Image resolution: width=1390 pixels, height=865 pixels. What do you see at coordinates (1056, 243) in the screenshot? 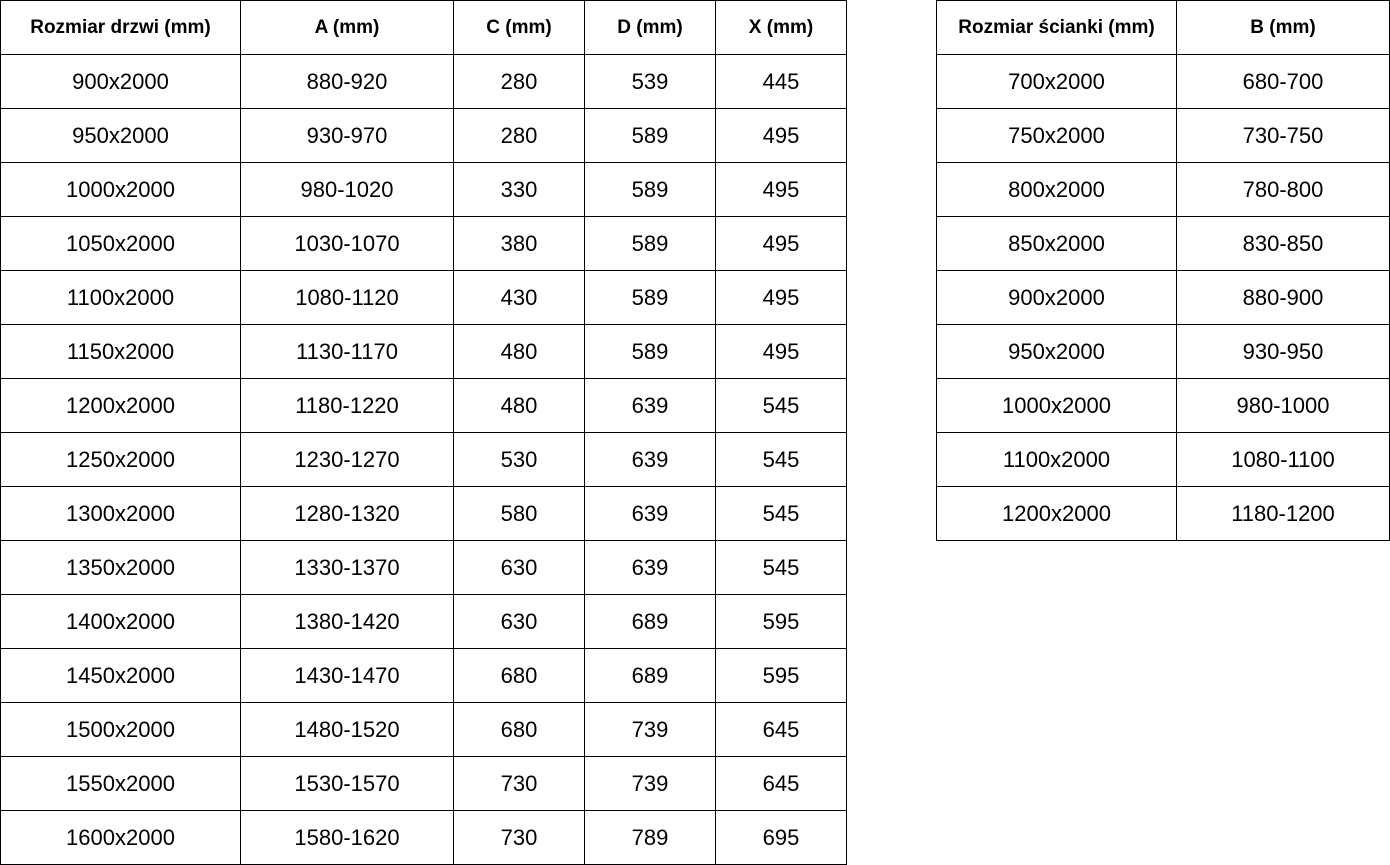
I see `table-cell: 850x2000` at bounding box center [1056, 243].